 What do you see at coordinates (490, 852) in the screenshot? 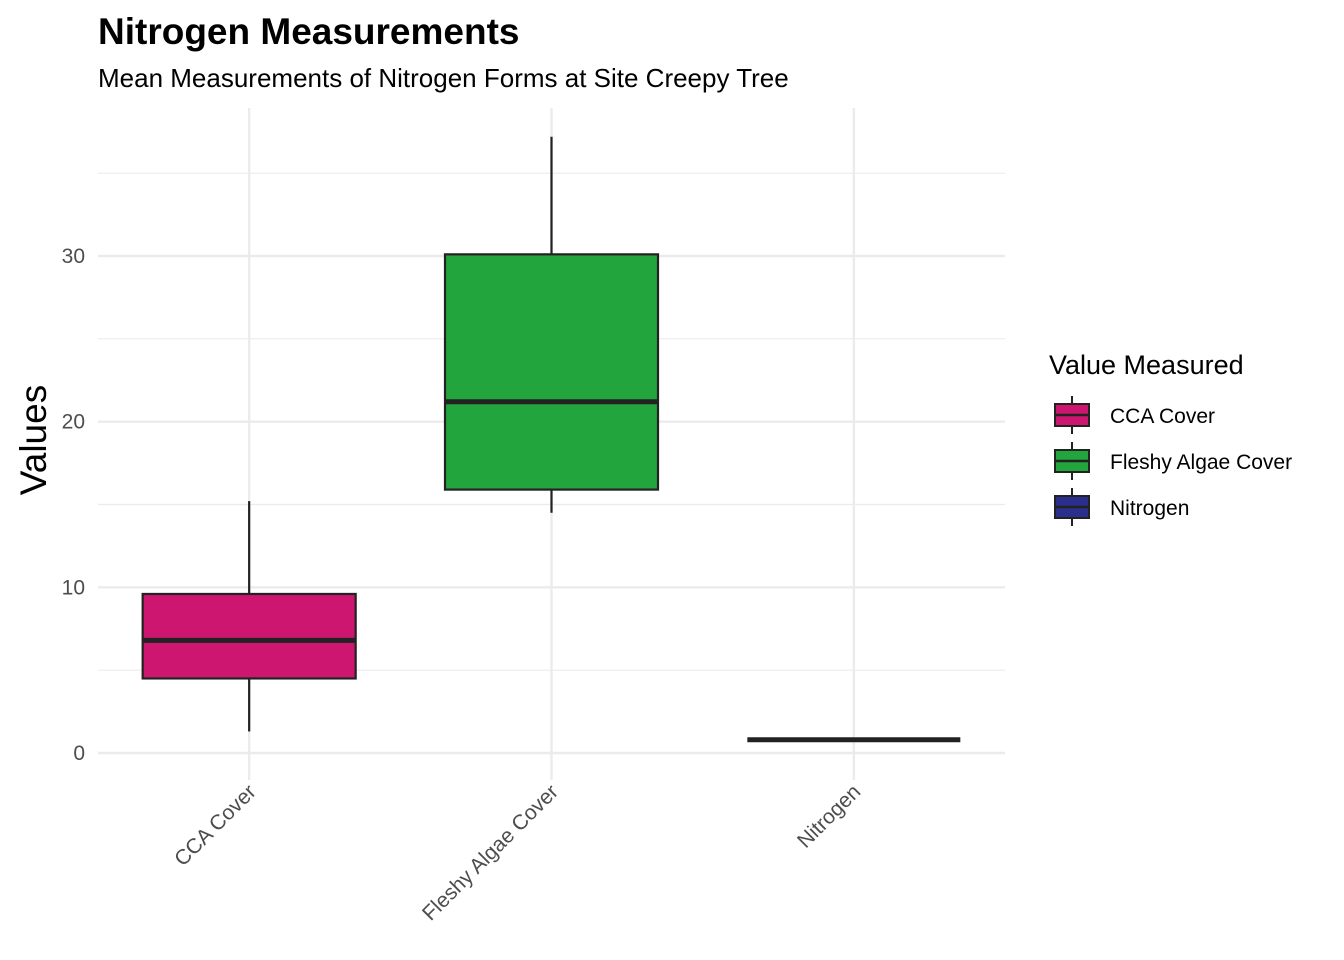
I see `x-tick-label: Fleshy Algae Cover` at bounding box center [490, 852].